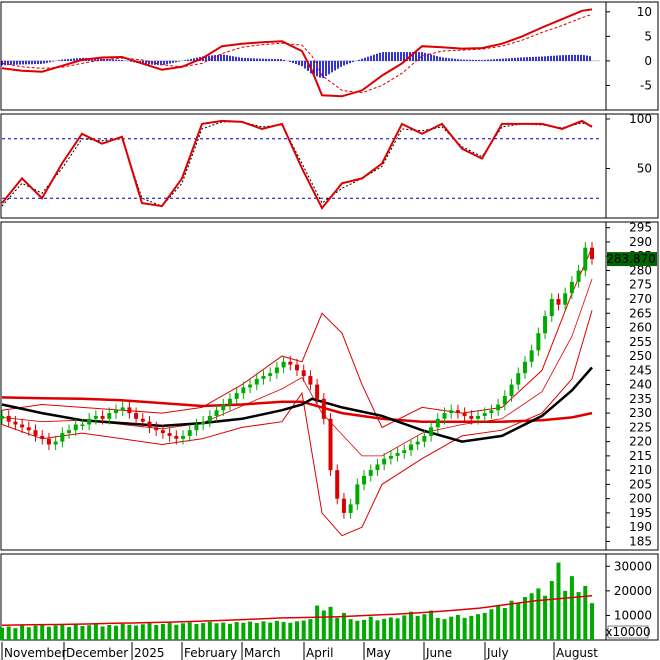 The image size is (660, 660). I want to click on y-tick-label: 260, so click(640, 328).